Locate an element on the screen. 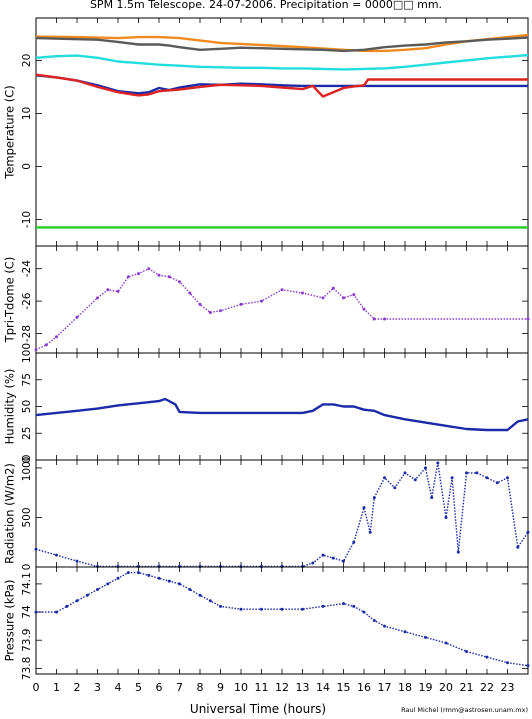  y-tick-label: 10 is located at coordinates (27, 113).